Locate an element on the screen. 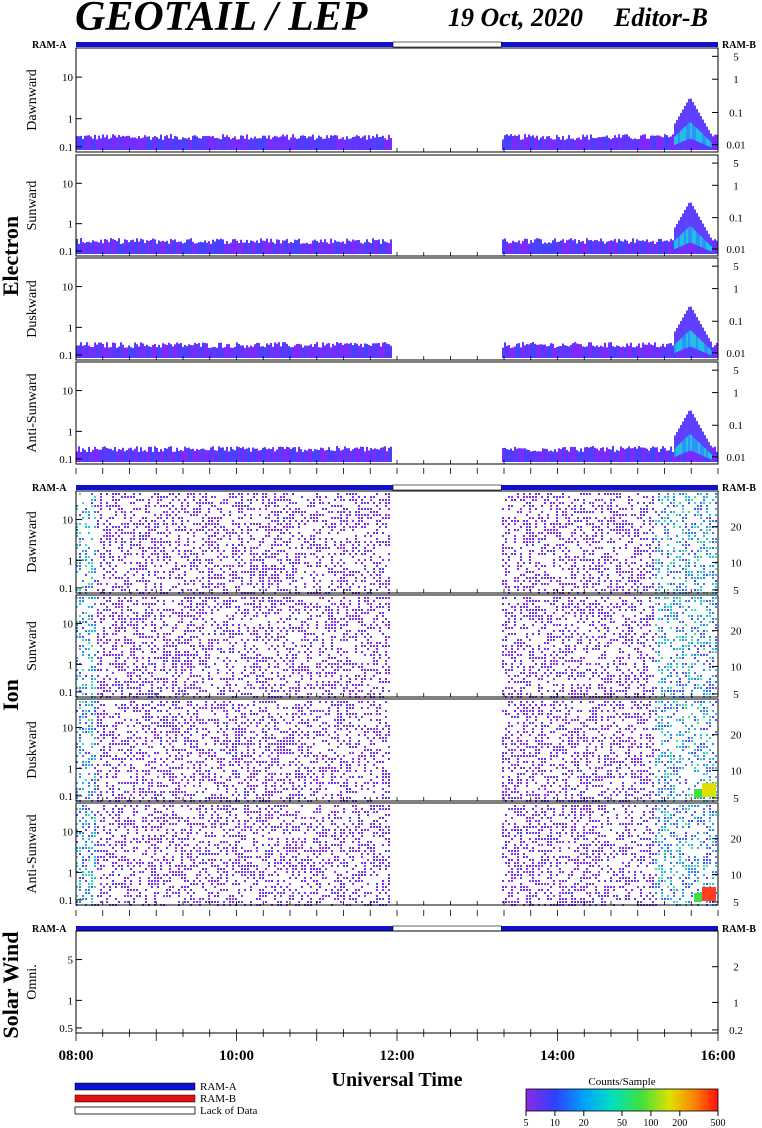  left-tick-label: 0.1 is located at coordinates (66, 148).